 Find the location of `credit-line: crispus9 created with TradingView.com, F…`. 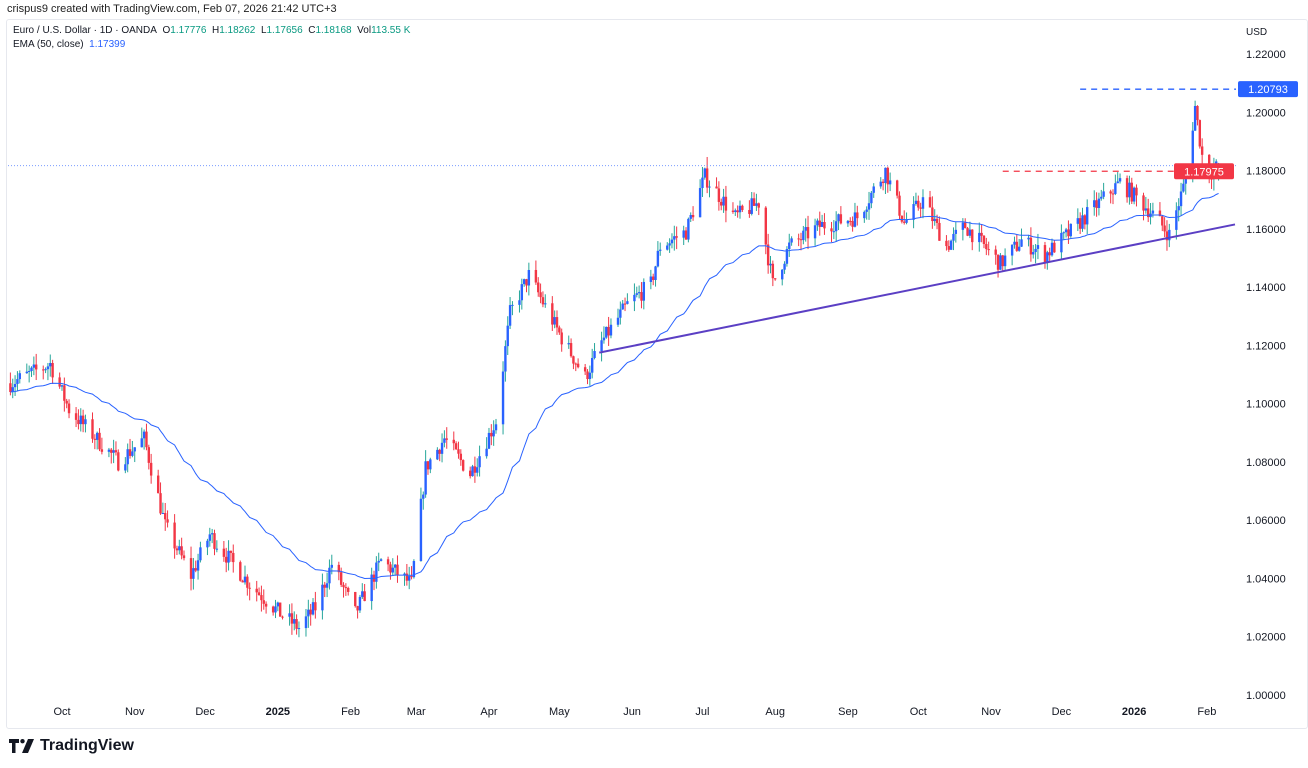

credit-line: crispus9 created with TradingView.com, F… is located at coordinates (172, 9).